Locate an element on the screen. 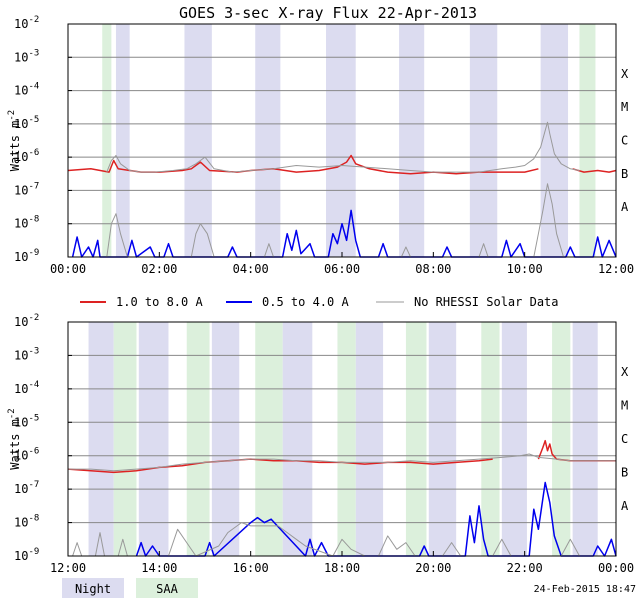 The height and width of the screenshot is (600, 640). top-y-tick-label: 10⁻⁷ is located at coordinates (26, 189).